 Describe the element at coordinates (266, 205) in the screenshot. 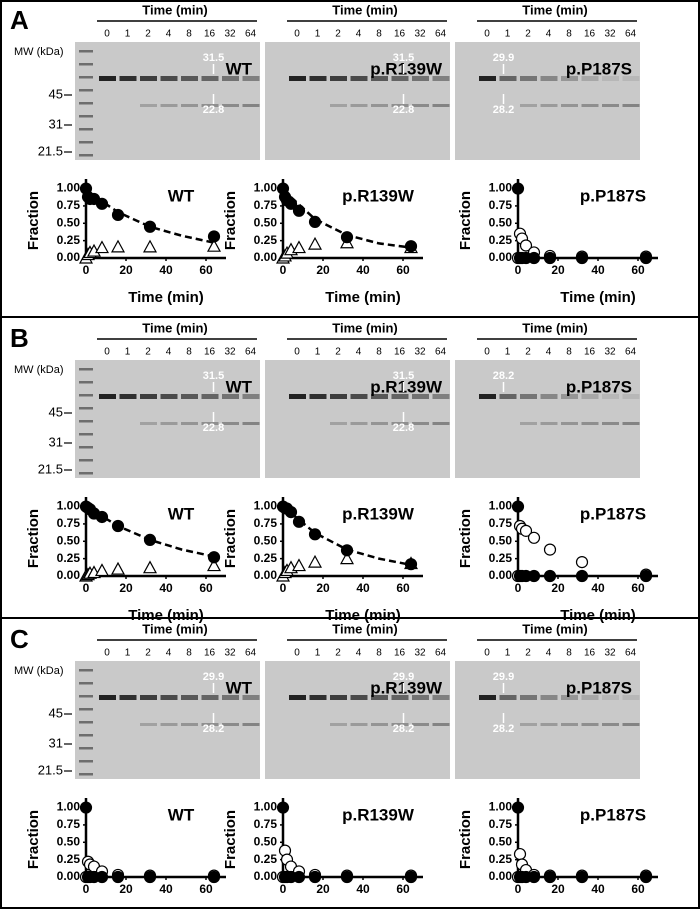

I see `y-tick-label: 0.75` at that location.